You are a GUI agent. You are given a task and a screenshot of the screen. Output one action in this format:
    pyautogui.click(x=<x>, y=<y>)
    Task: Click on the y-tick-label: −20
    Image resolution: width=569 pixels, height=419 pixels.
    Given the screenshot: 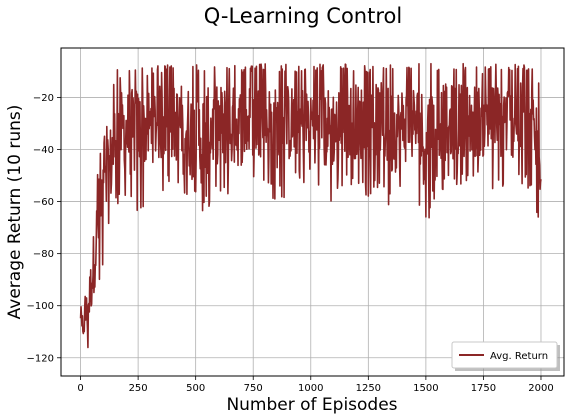 What is the action you would take?
    pyautogui.click(x=43, y=98)
    